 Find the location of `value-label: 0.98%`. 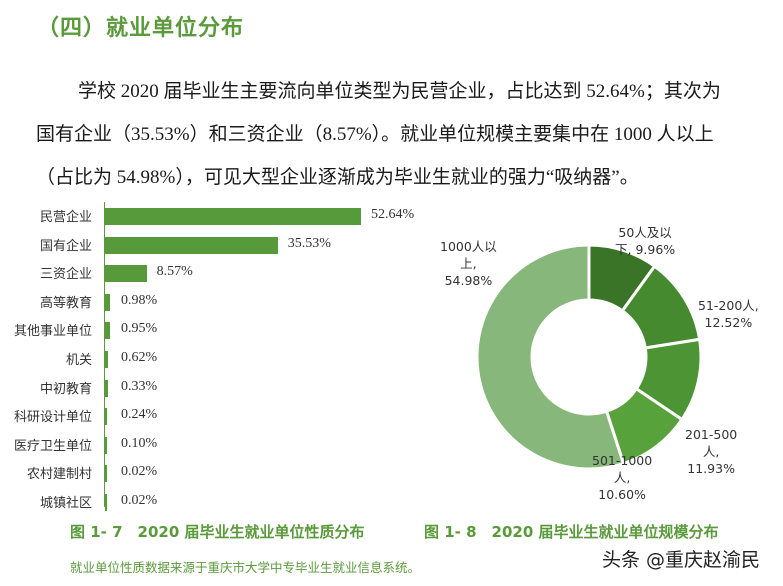

value-label: 0.98% is located at coordinates (139, 300).